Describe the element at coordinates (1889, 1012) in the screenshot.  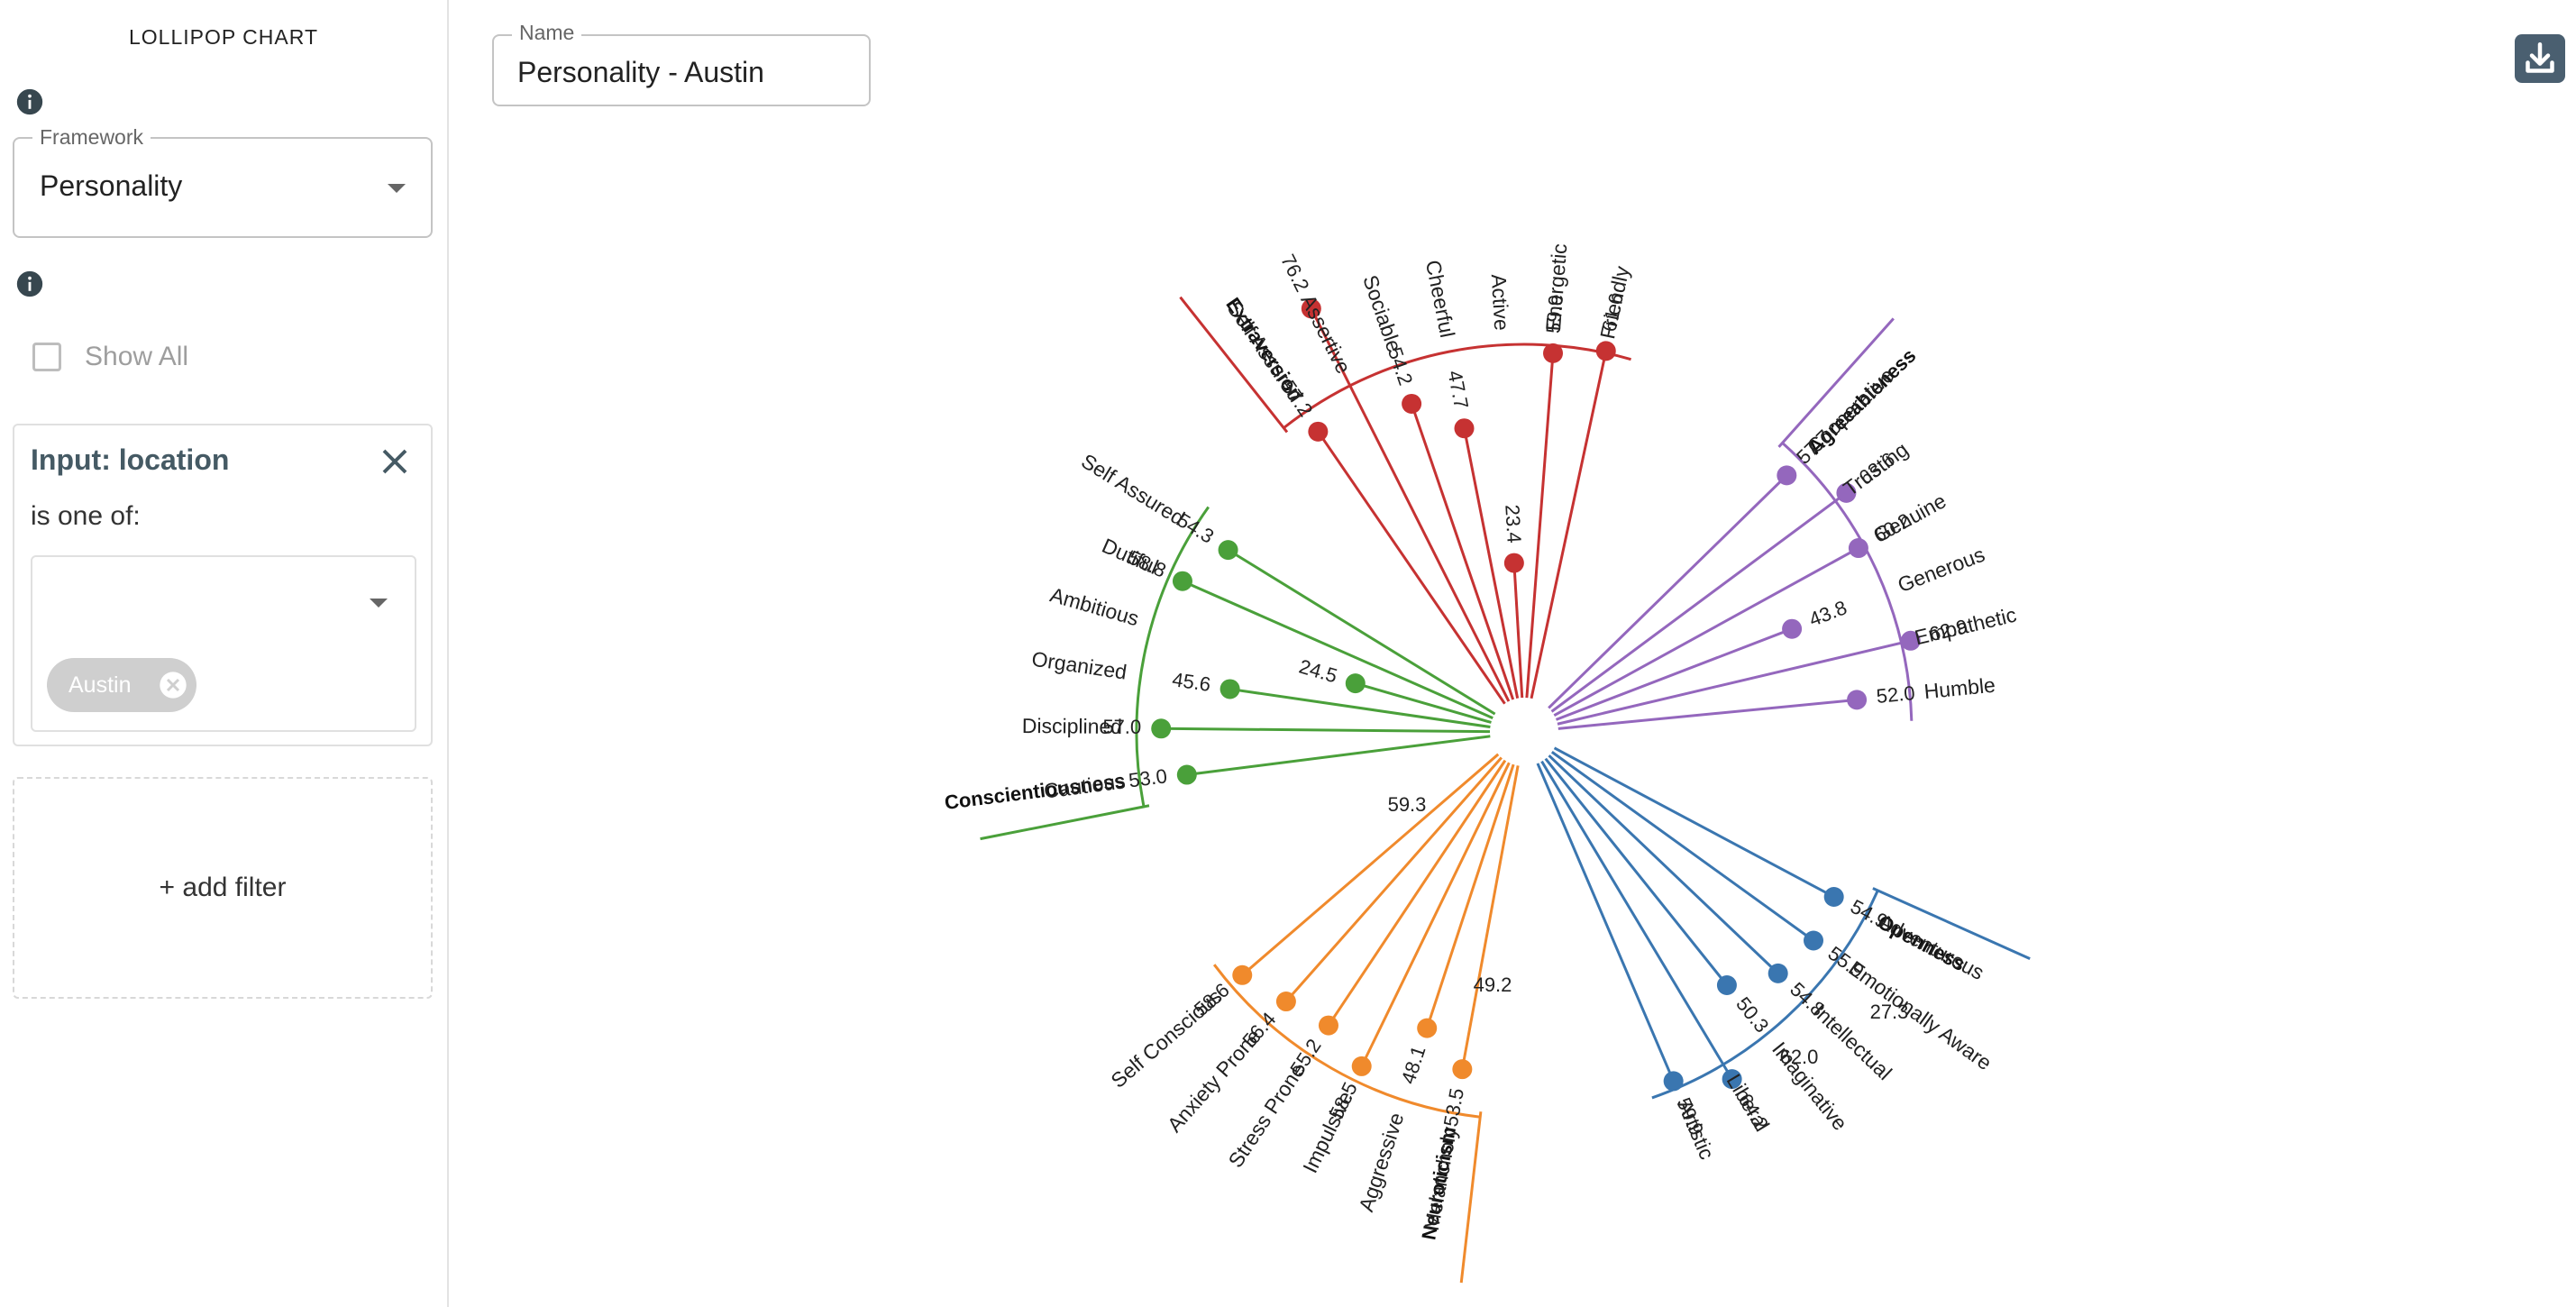
I see `value-label: 27.3` at that location.